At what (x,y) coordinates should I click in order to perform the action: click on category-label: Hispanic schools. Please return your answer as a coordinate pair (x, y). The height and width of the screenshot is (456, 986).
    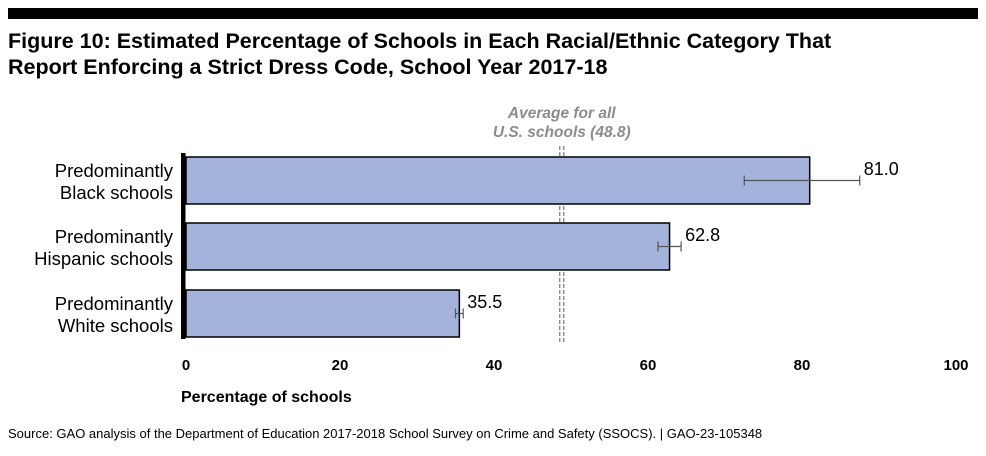
    Looking at the image, I should click on (103, 258).